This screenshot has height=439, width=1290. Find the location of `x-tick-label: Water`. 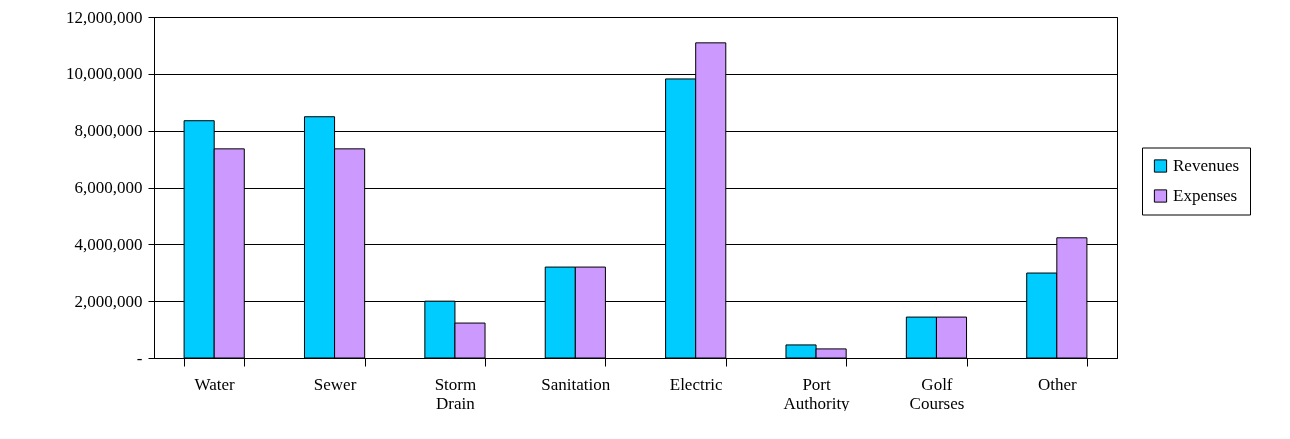

x-tick-label: Water is located at coordinates (215, 384).